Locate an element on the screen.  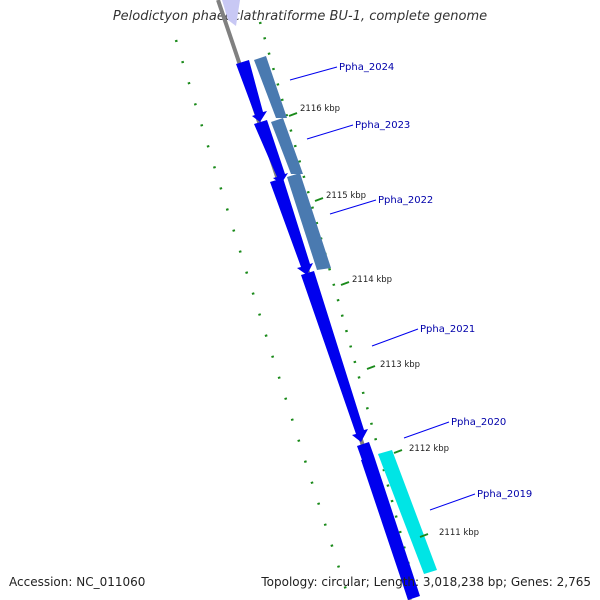
tick-label: 2112 kbp is located at coordinates (429, 449).